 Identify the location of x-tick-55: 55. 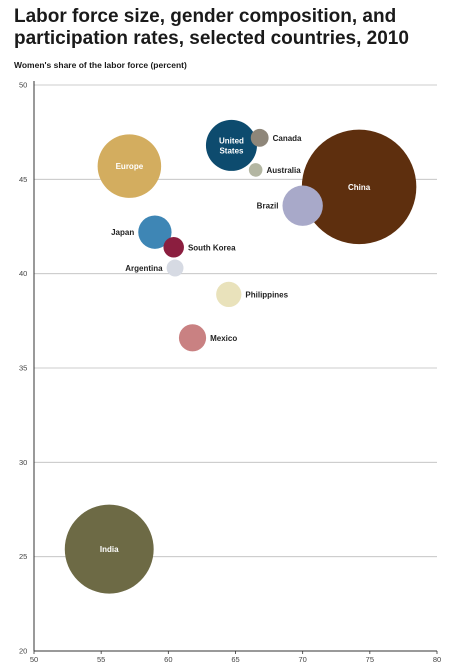
(101, 659).